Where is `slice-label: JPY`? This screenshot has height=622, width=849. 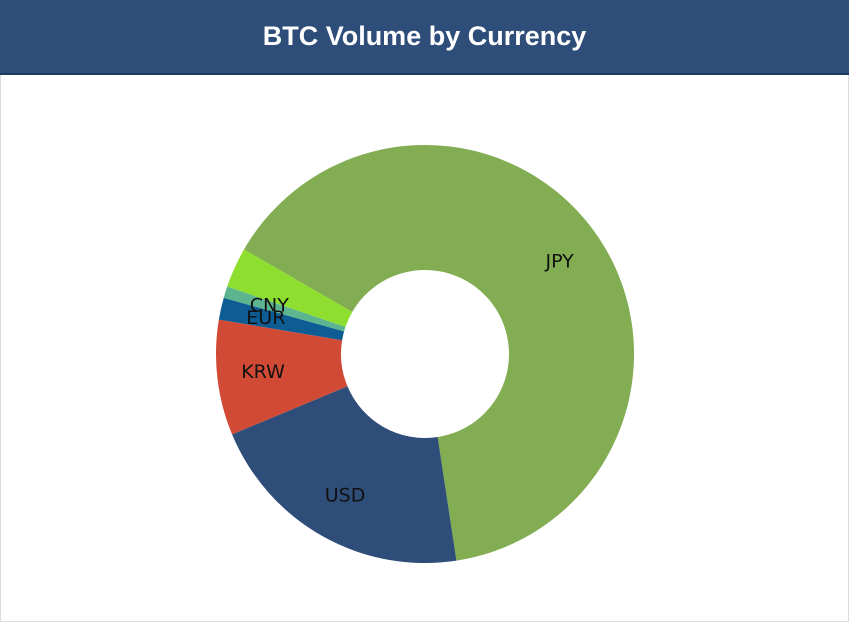
slice-label: JPY is located at coordinates (560, 262).